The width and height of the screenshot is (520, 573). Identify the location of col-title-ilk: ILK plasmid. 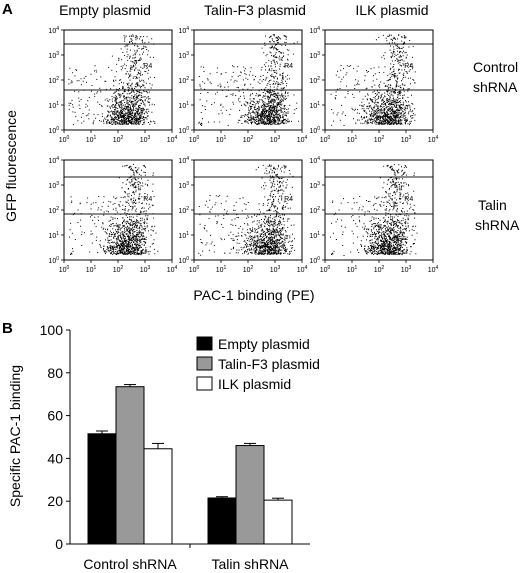
(391, 10).